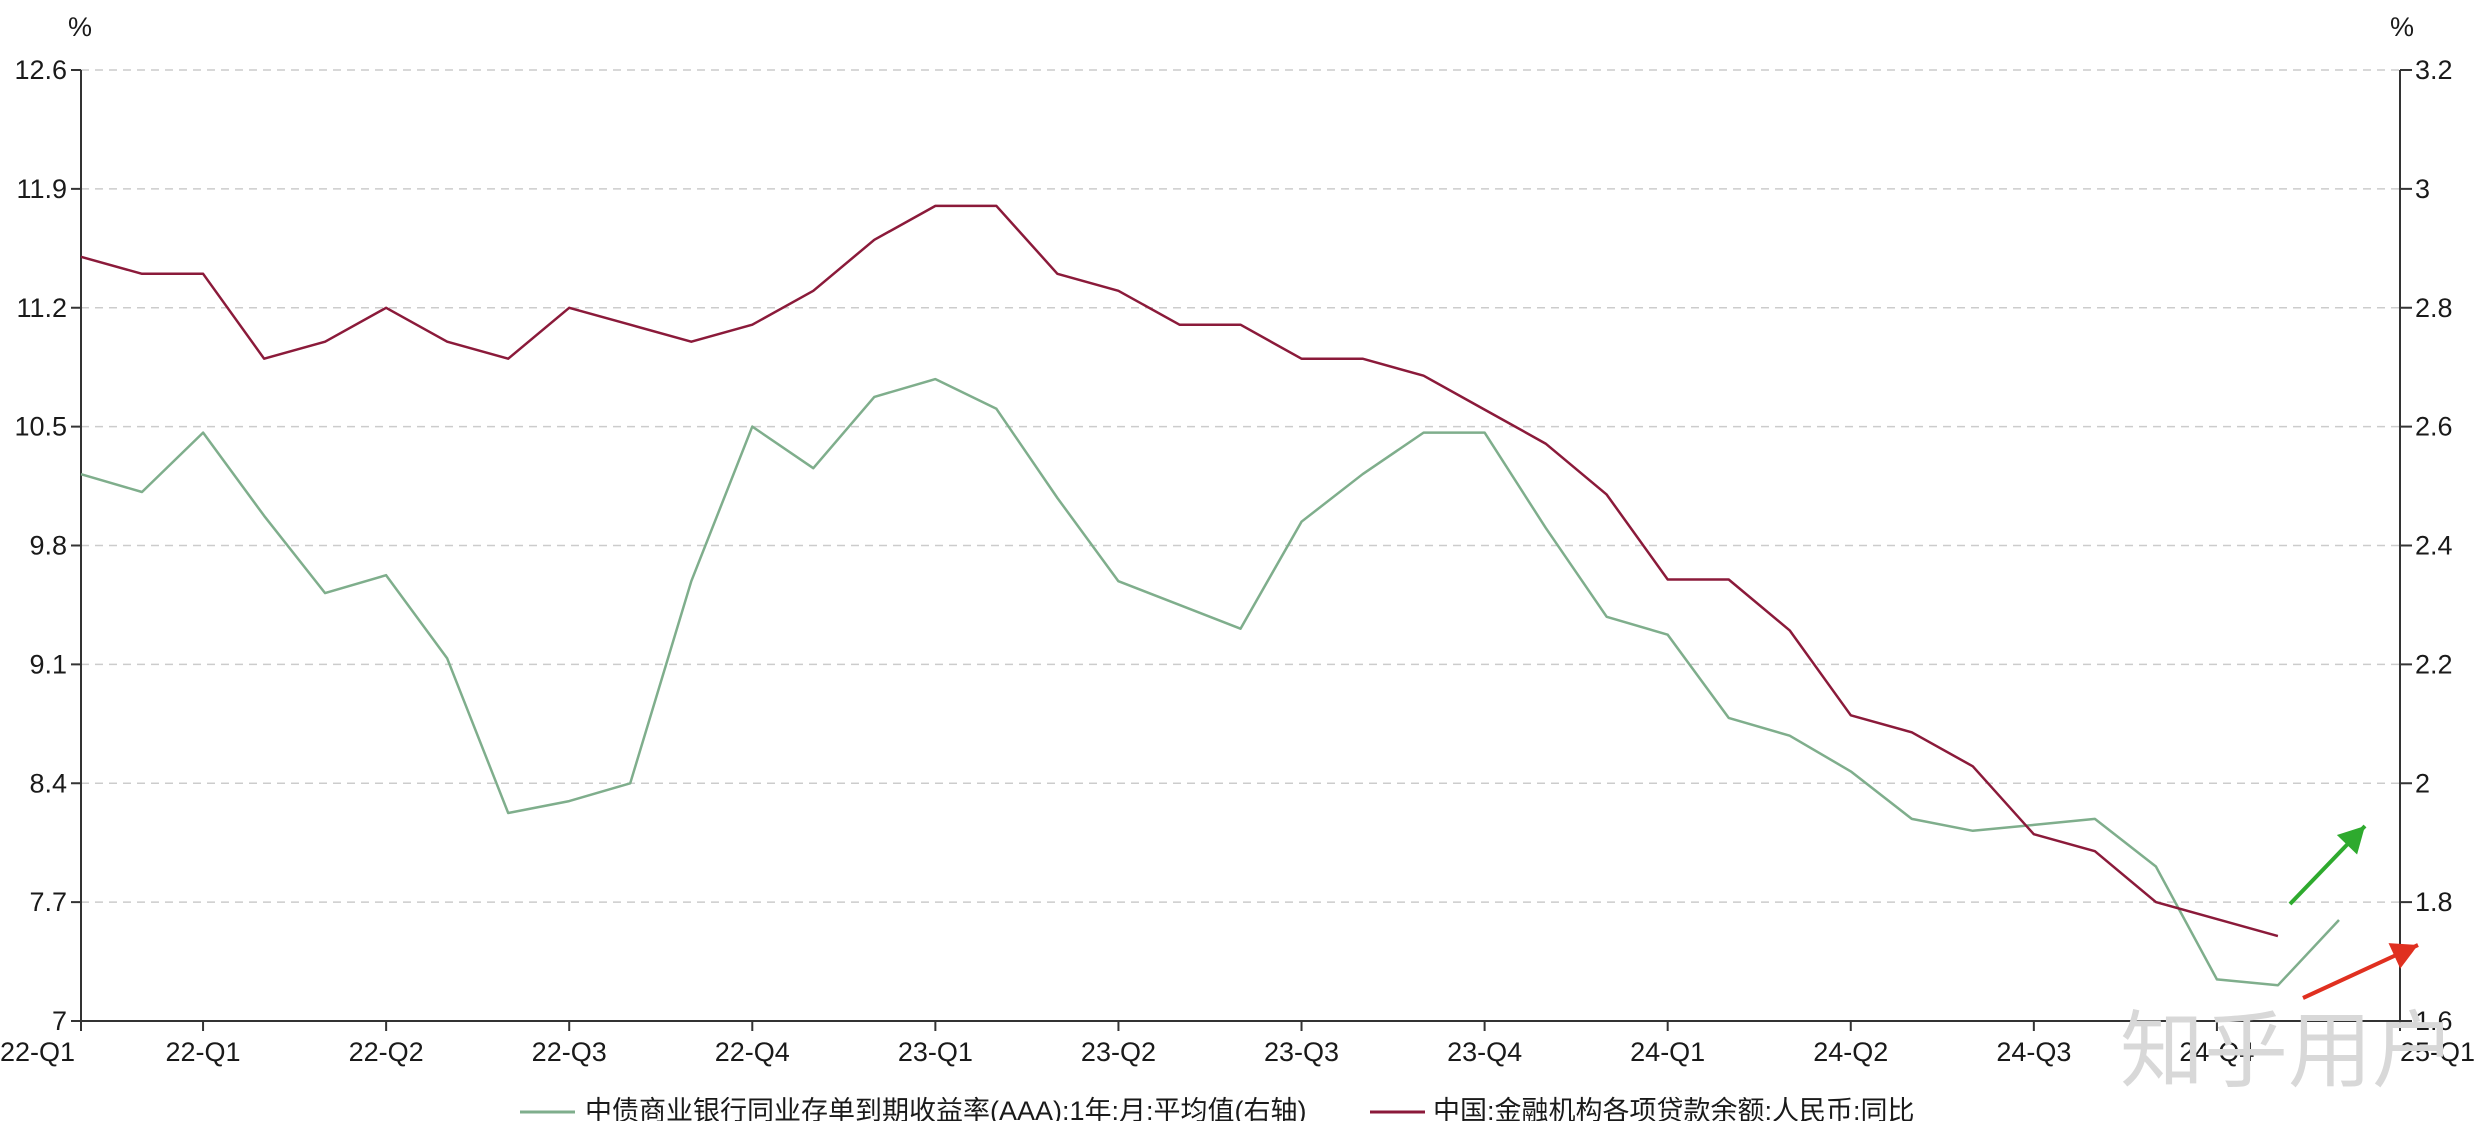  Describe the element at coordinates (1667, 1052) in the screenshot. I see `x-tick-label: 24-Q1` at that location.